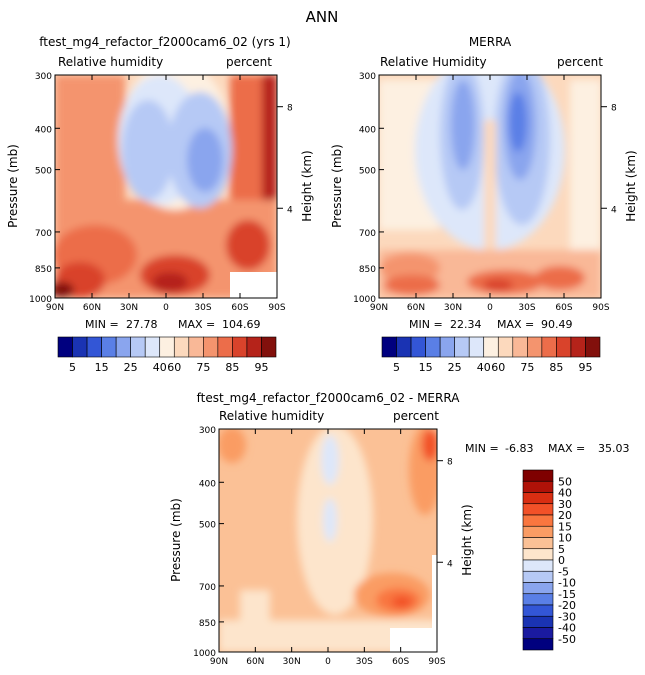 This screenshot has width=645, height=675. What do you see at coordinates (453, 308) in the screenshot?
I see `panel-obs-x-tick-label: 30N` at bounding box center [453, 308].